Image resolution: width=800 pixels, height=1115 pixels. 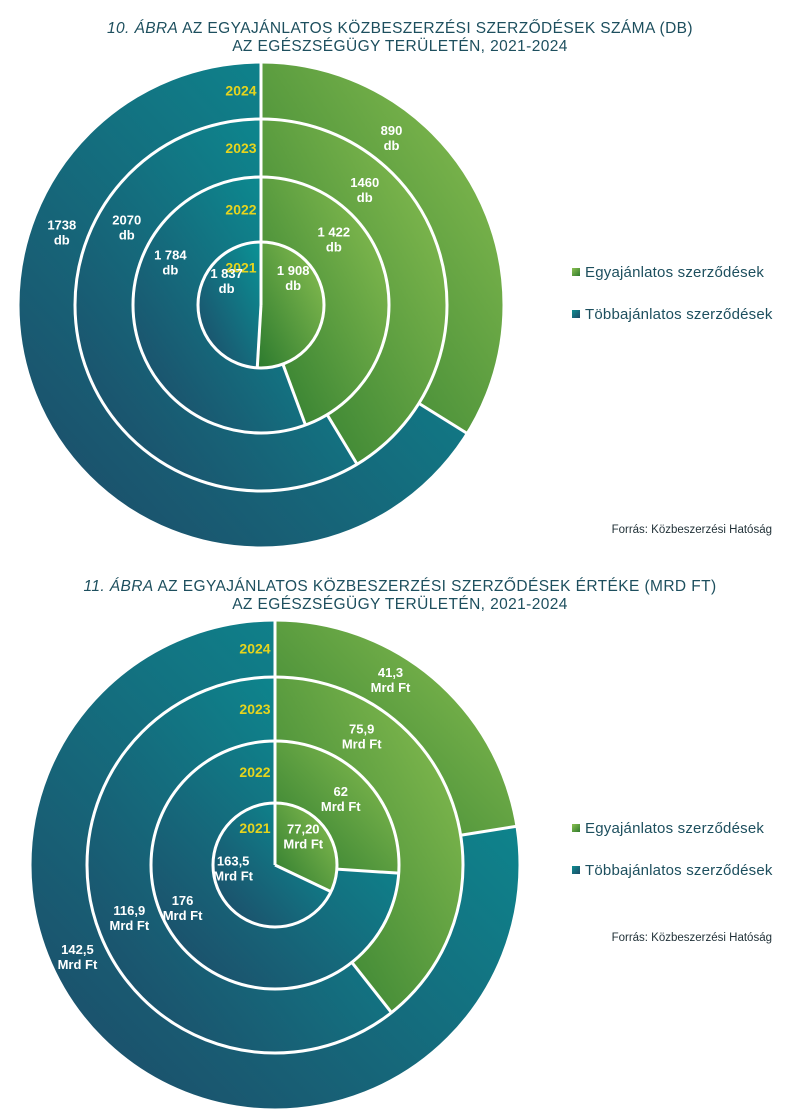 What do you see at coordinates (291, 305) in the screenshot?
I see `segment-egyajanlatos-2021` at bounding box center [291, 305].